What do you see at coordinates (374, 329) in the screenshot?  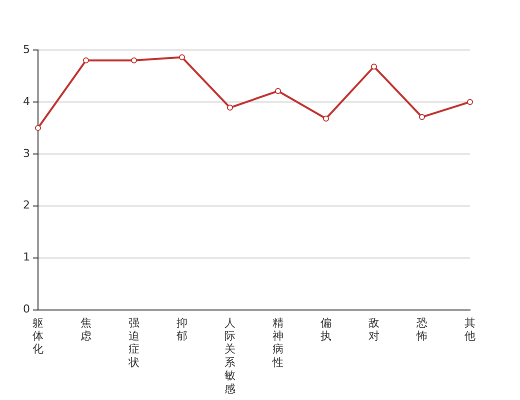 I see `x-tick-label: 敌对` at bounding box center [374, 329].